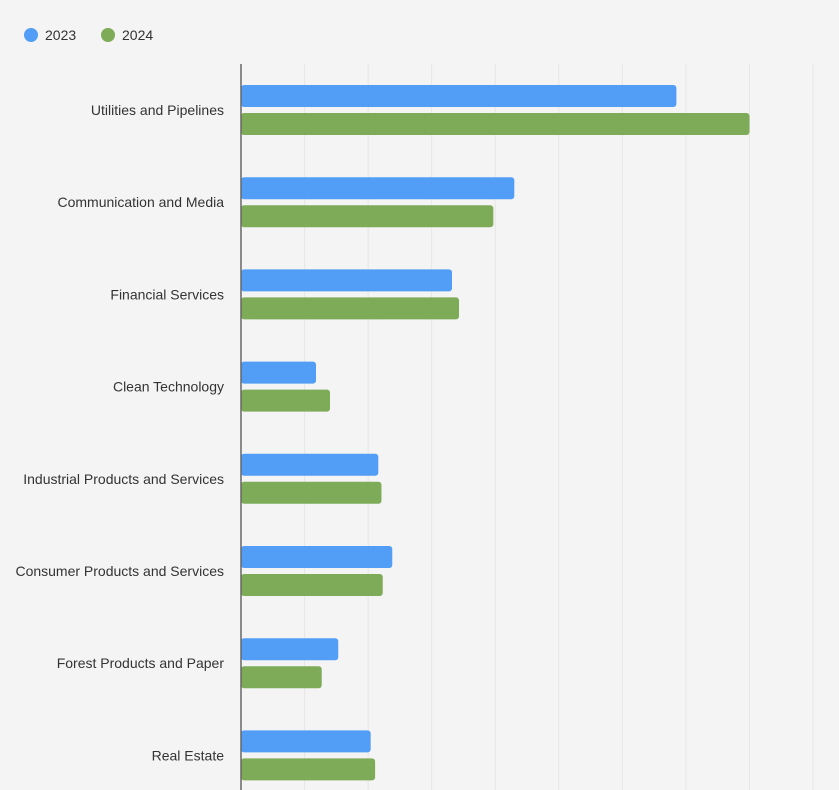  I want to click on legend: 2023 2024, so click(88, 35).